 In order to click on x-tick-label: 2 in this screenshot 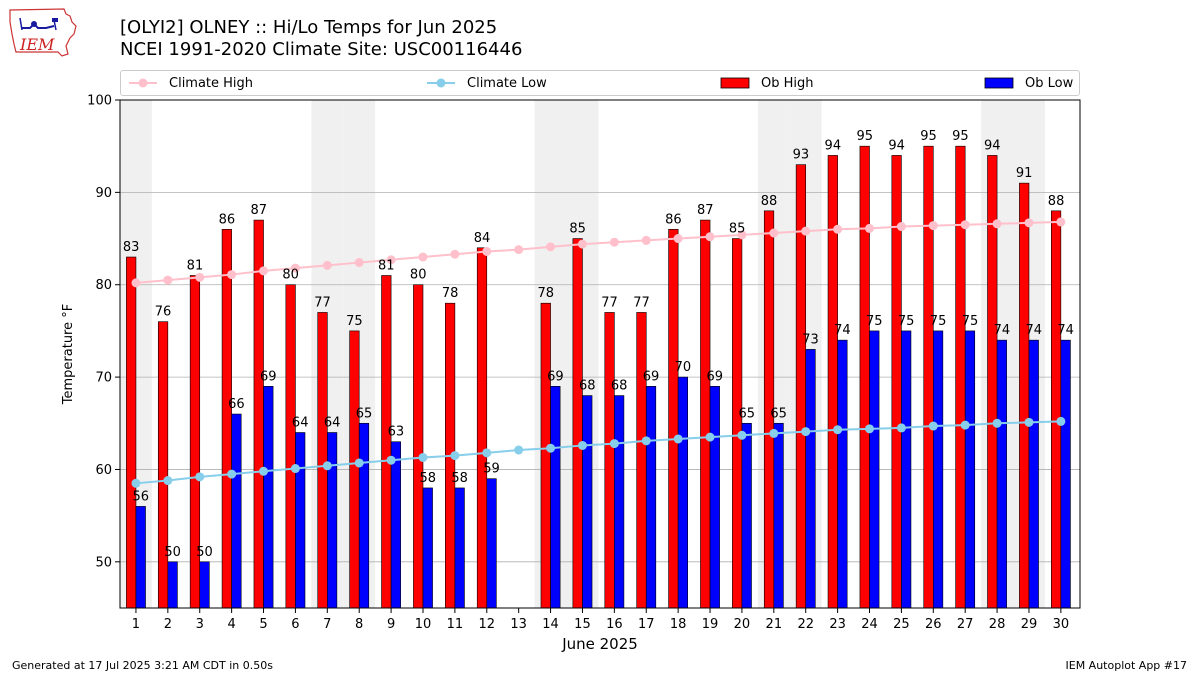, I will do `click(168, 624)`.